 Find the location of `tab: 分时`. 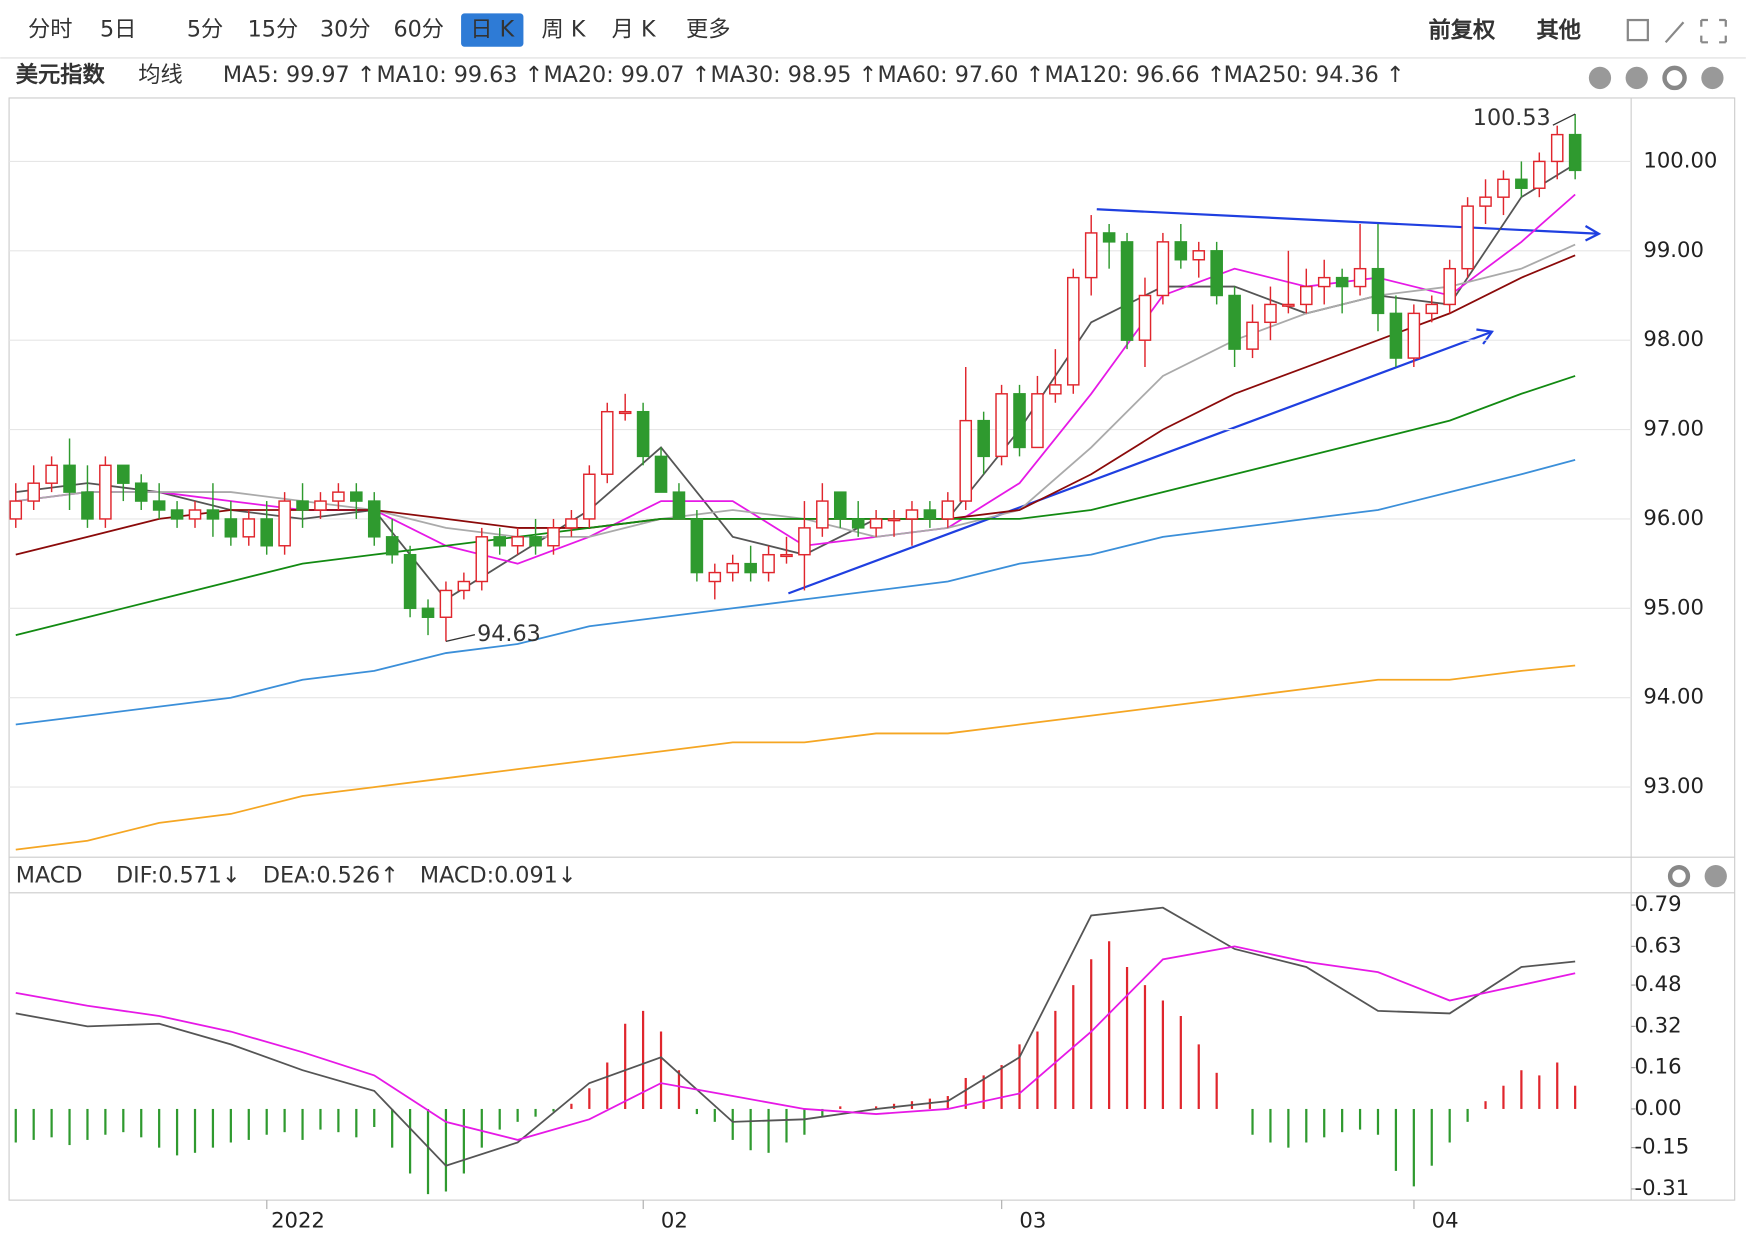

tab: 分时 is located at coordinates (50, 30).